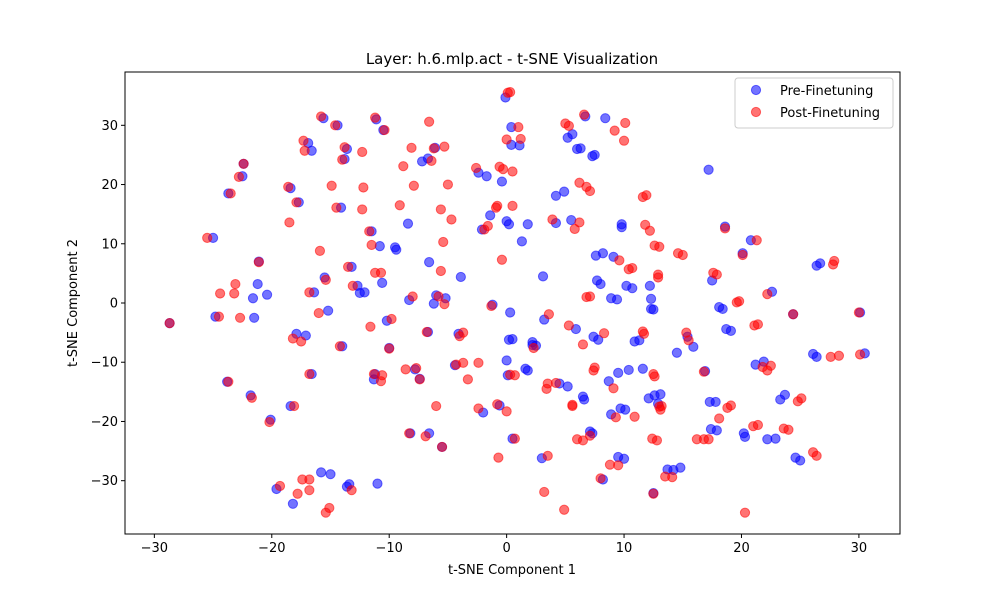 This screenshot has height=600, width=1000. What do you see at coordinates (109, 126) in the screenshot?
I see `y-tick-label: 30` at bounding box center [109, 126].